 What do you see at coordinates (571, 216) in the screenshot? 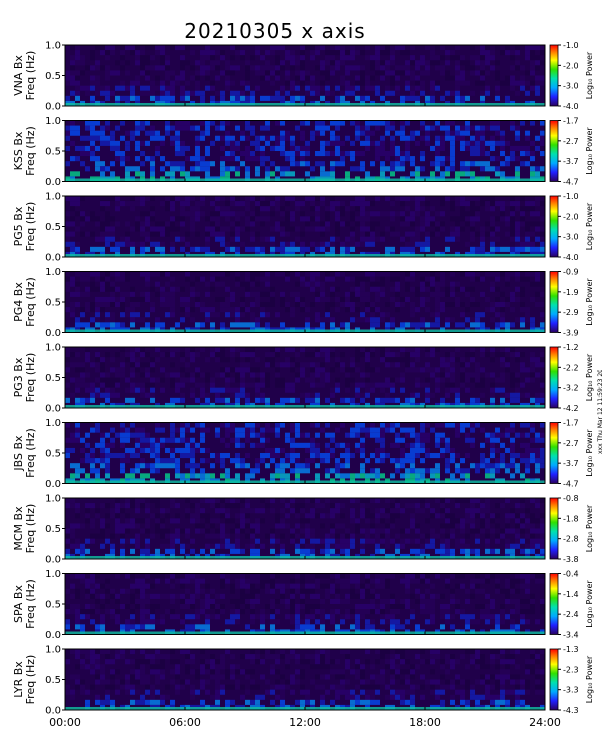
I see `colorbar-tick-label: -2.0` at bounding box center [571, 216].